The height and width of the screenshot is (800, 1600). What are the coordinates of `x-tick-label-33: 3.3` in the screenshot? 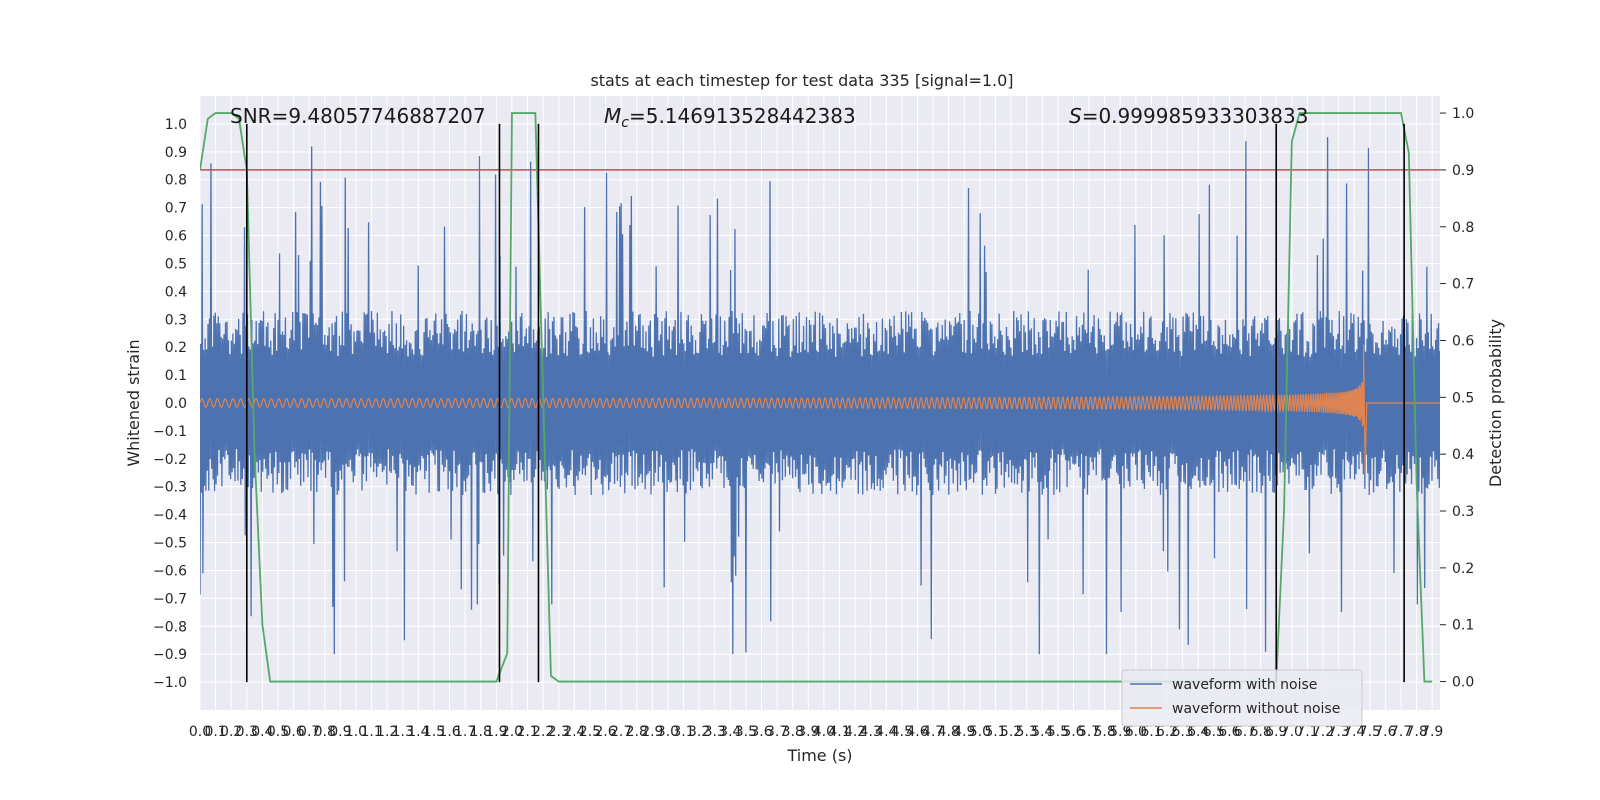 It's located at (715, 732).